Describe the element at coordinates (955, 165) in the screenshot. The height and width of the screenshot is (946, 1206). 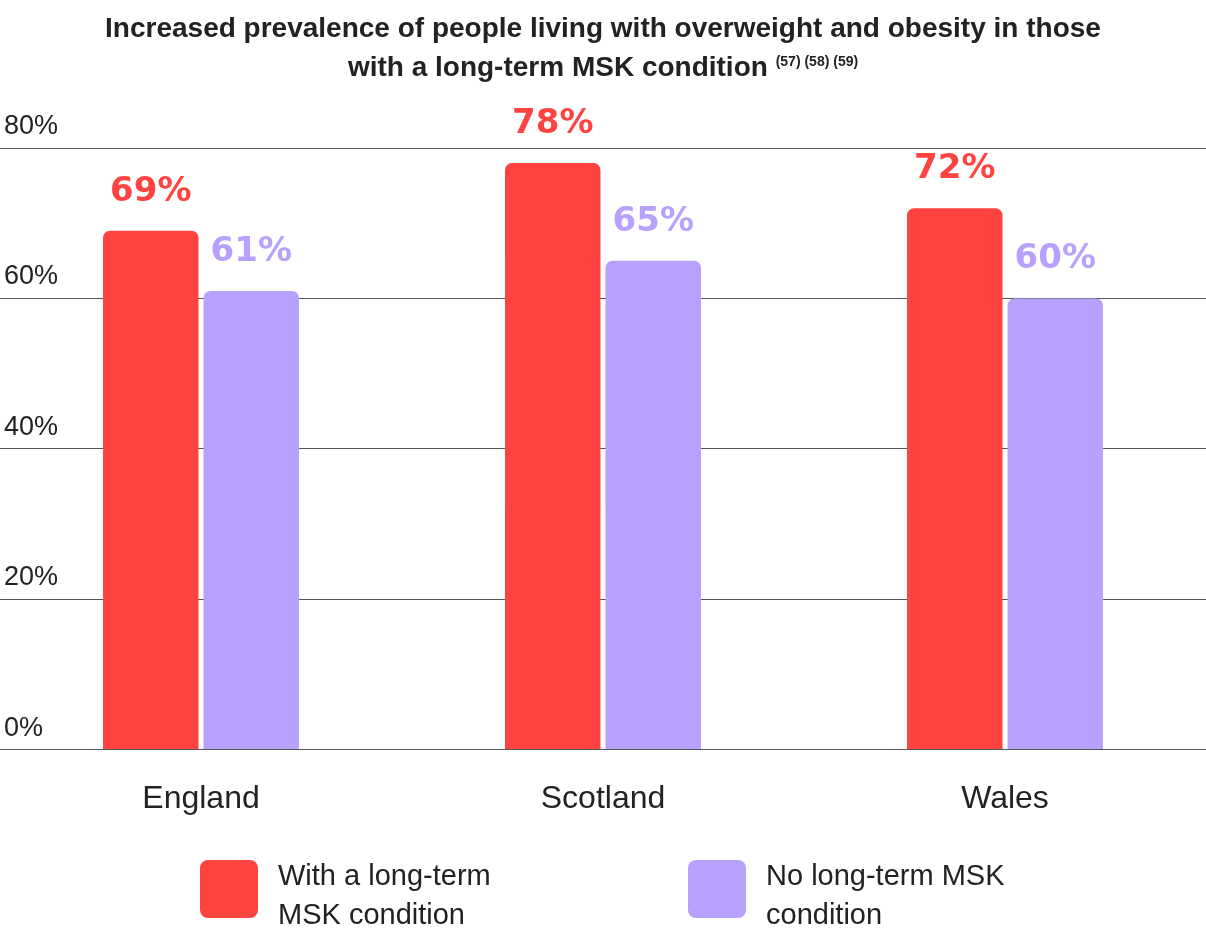
I see `data-label: 72%` at that location.